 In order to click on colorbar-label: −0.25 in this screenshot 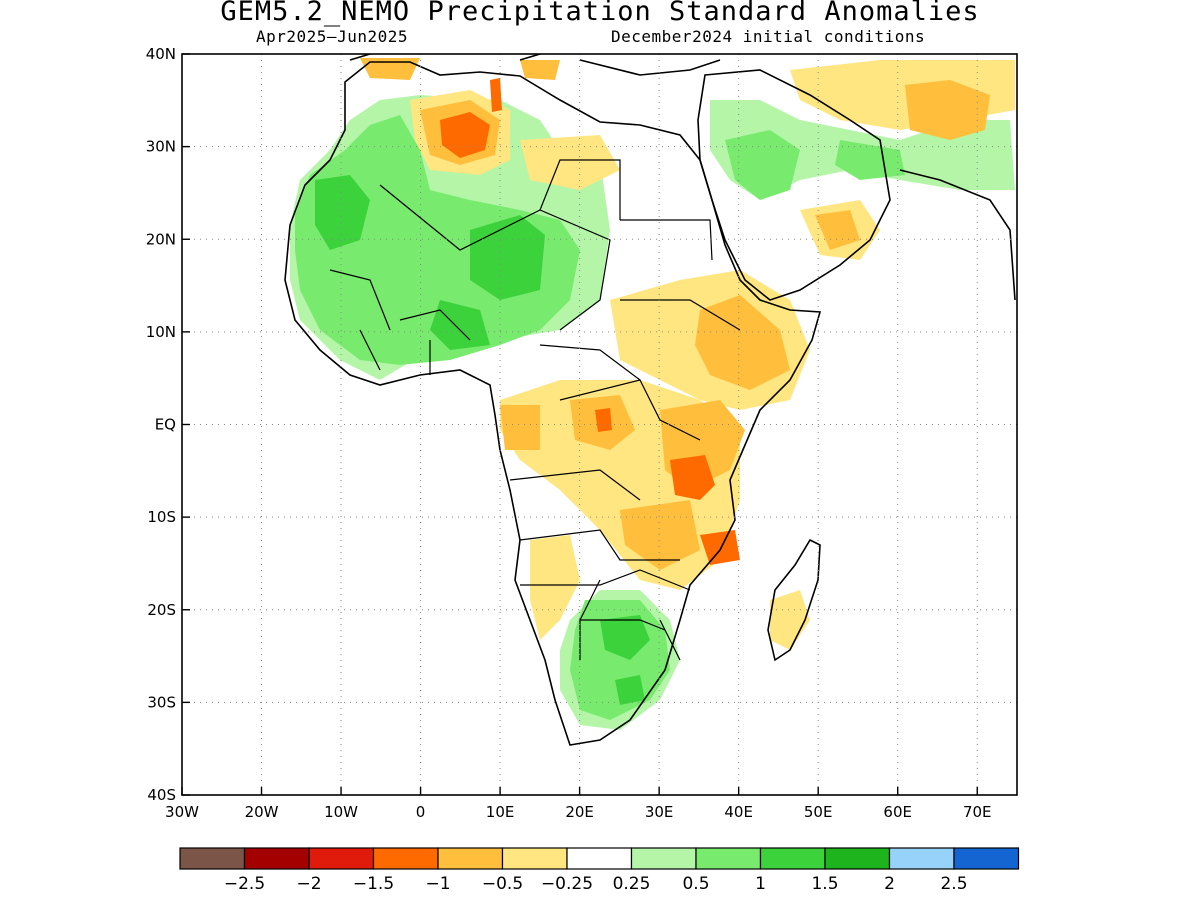, I will do `click(567, 884)`.